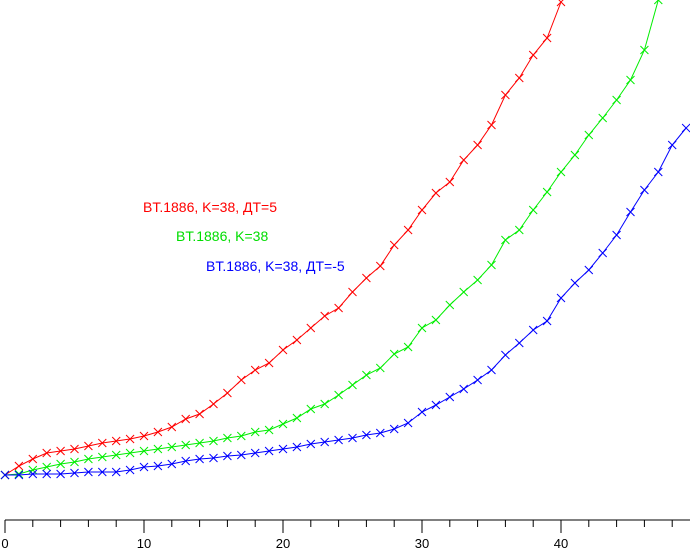  Describe the element at coordinates (222, 236) in the screenshot. I see `legend-label-green: BT.1886, K=38` at that location.